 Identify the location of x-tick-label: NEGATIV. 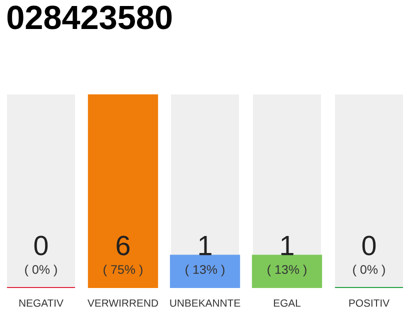
(41, 303).